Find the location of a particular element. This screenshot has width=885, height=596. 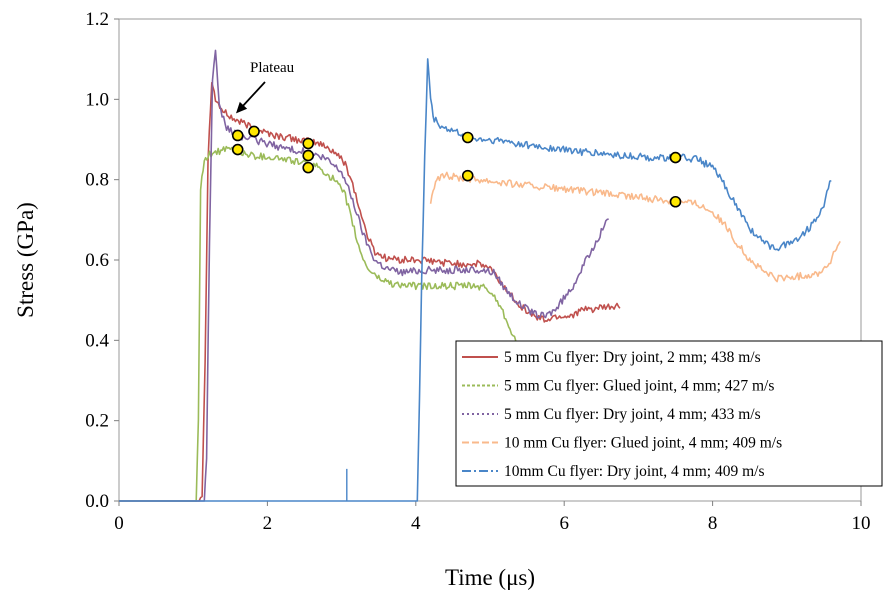

legend-label-1: 5 mm Cu flyer: Dry joint, 2 mm; 438 m/s is located at coordinates (632, 357).